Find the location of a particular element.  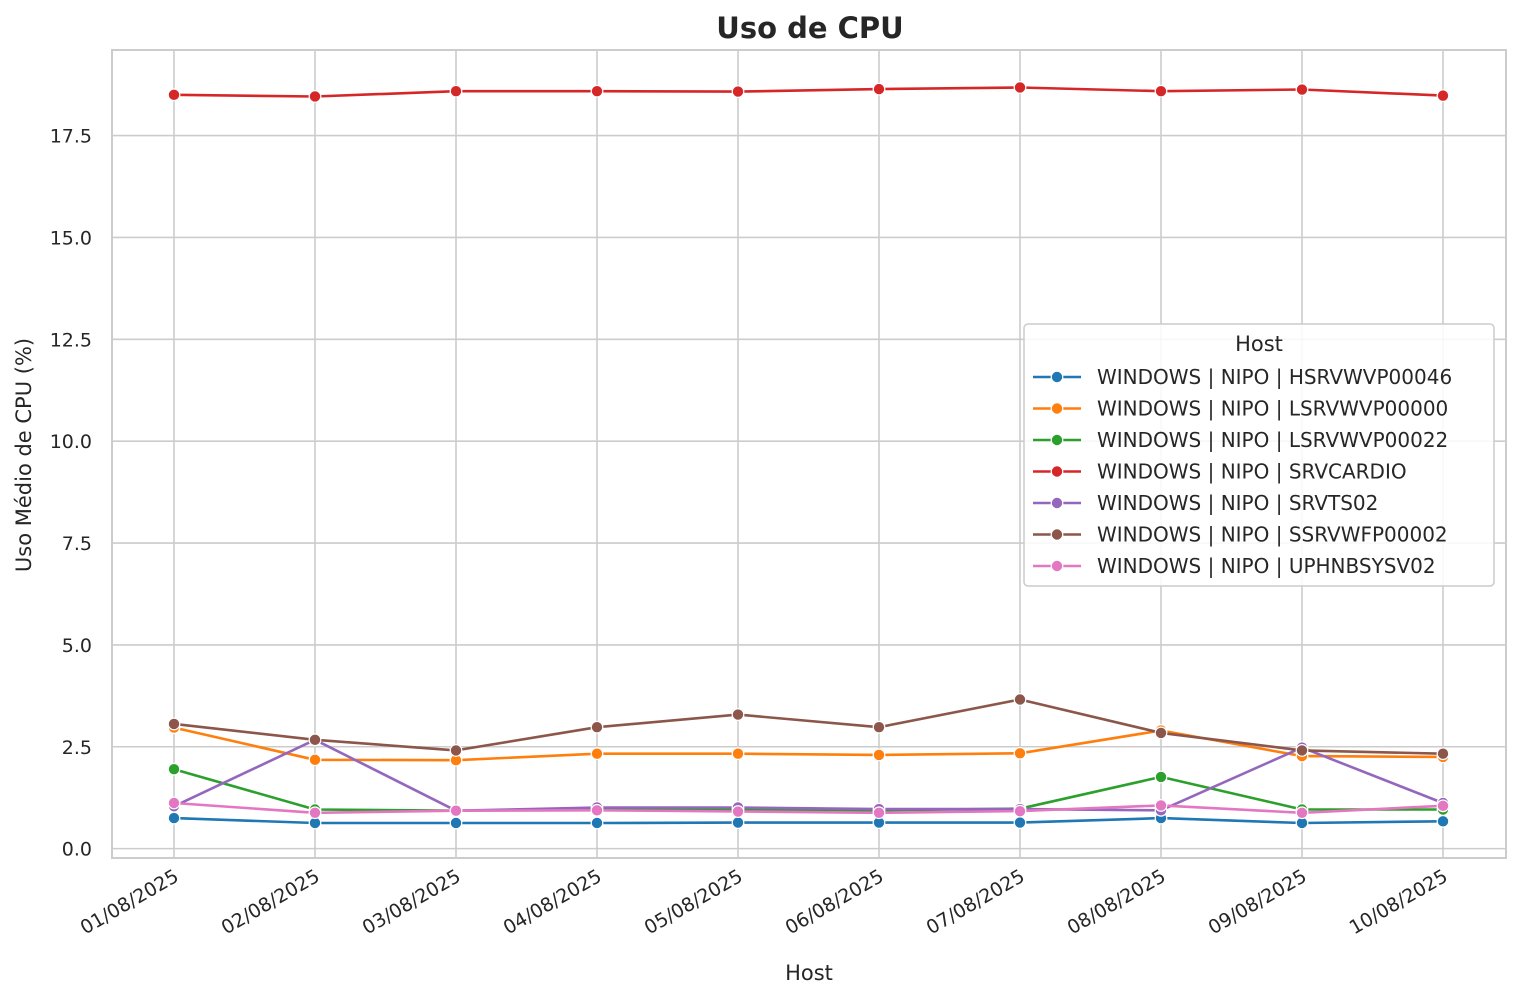

x-tick-label: 07/08/2025 is located at coordinates (976, 902).